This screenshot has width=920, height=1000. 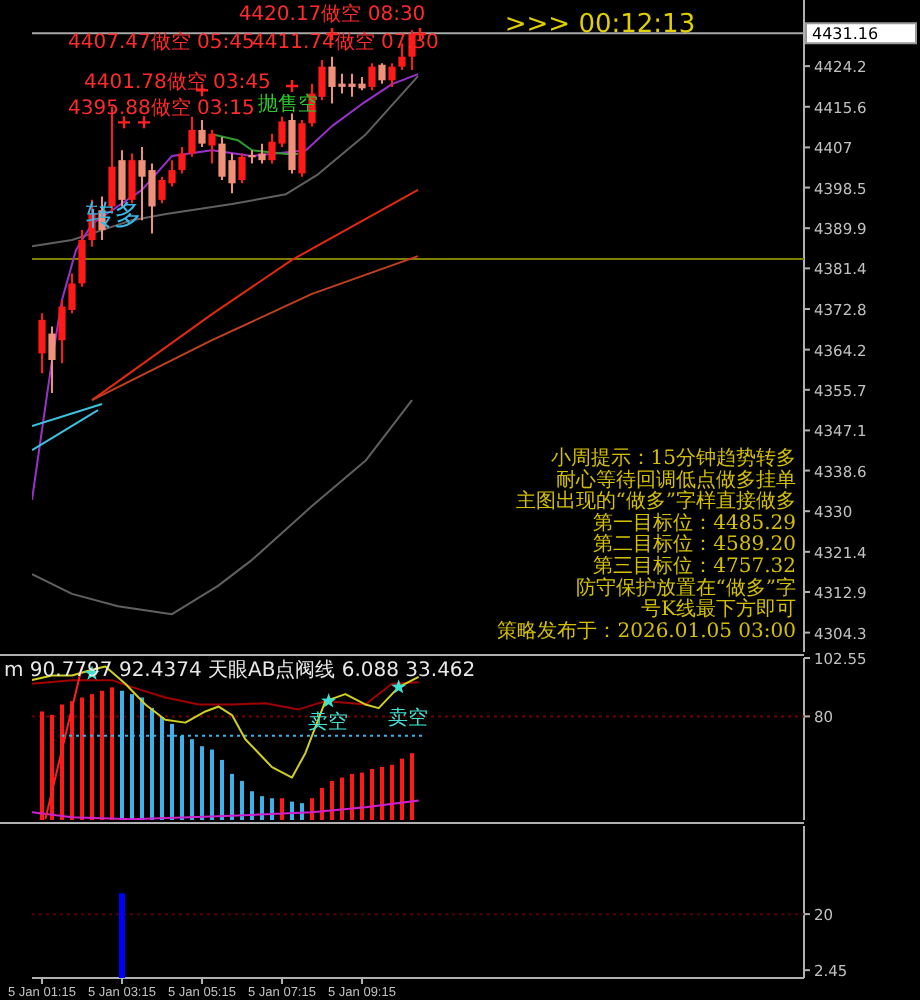 I want to click on annotation: 号K线最下方即可, so click(x=718, y=609).